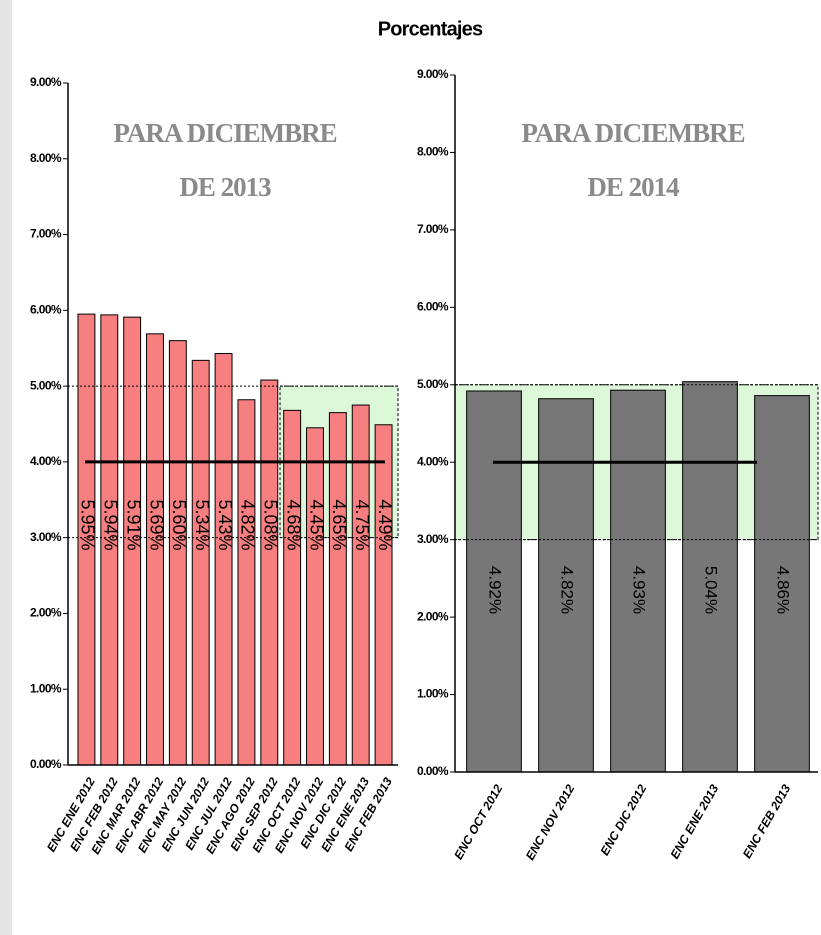 This screenshot has height=935, width=821. What do you see at coordinates (293, 524) in the screenshot?
I see `value-label: 4.68%` at bounding box center [293, 524].